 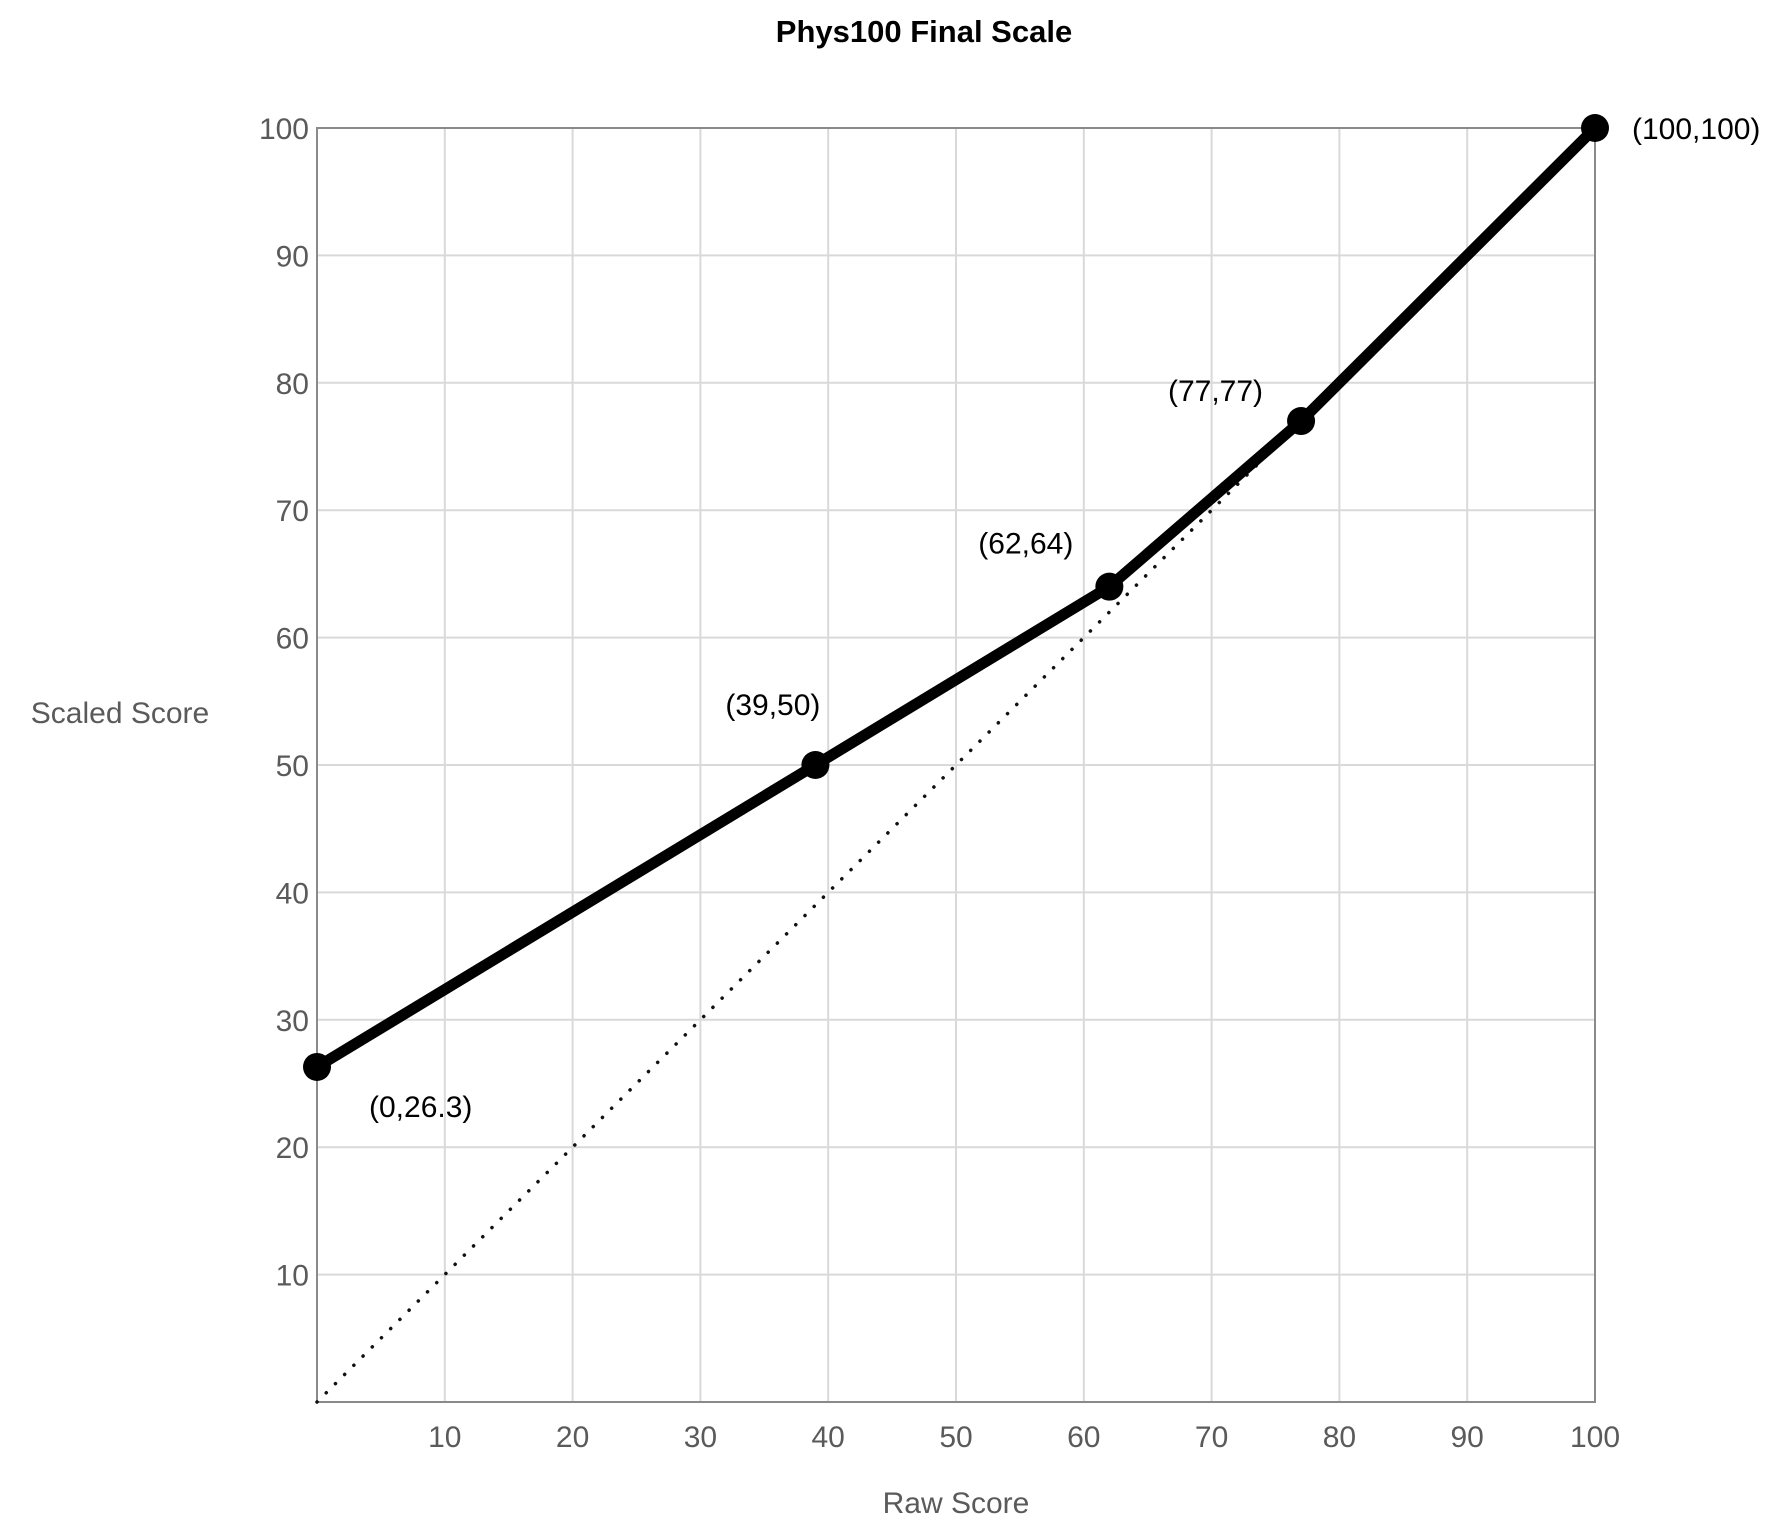 I want to click on x-tick-label: 100, so click(x=1595, y=1437).